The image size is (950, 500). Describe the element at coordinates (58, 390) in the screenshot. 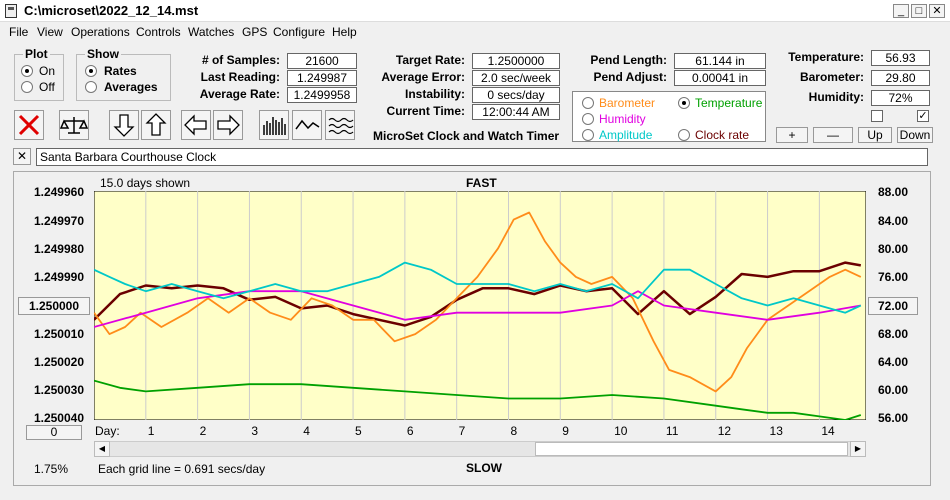

I see `left-axis-tick: 1.250030` at that location.